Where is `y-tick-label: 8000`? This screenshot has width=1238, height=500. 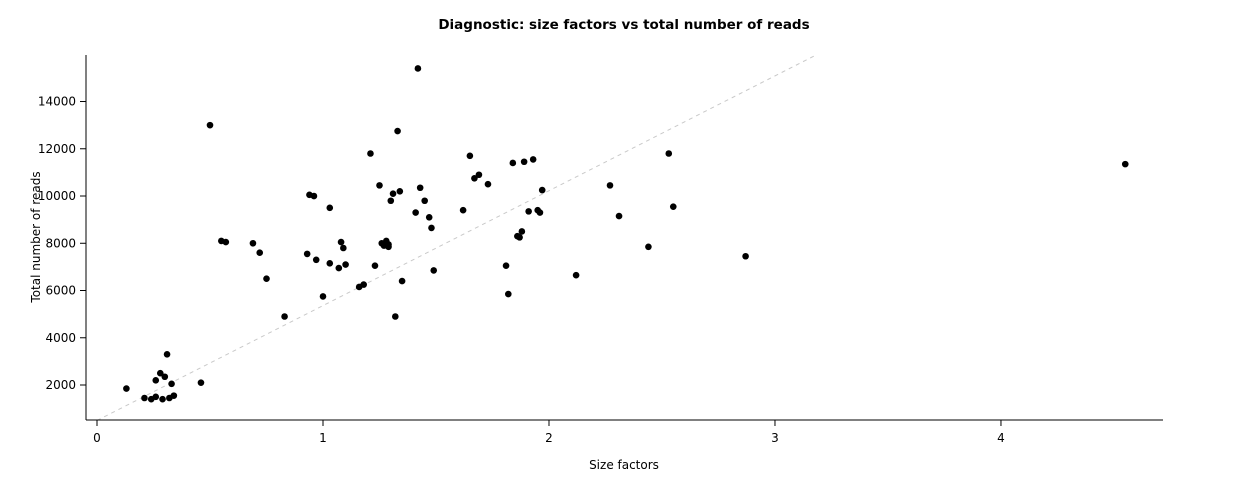 y-tick-label: 8000 is located at coordinates (60, 243).